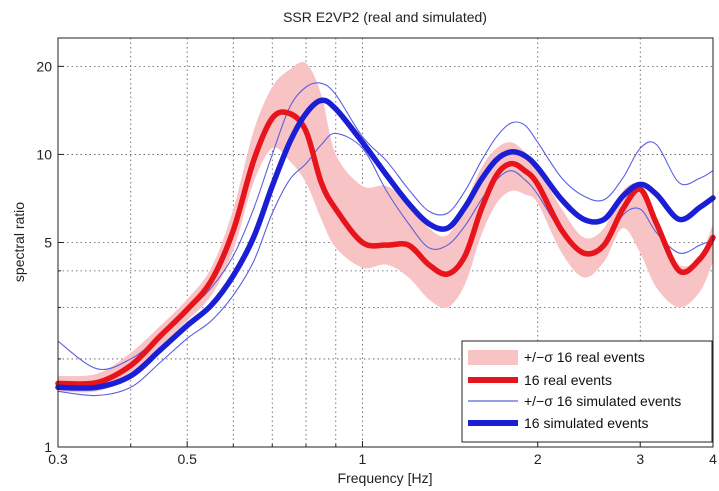  Describe the element at coordinates (48, 243) in the screenshot. I see `y-tick-label: 5` at that location.